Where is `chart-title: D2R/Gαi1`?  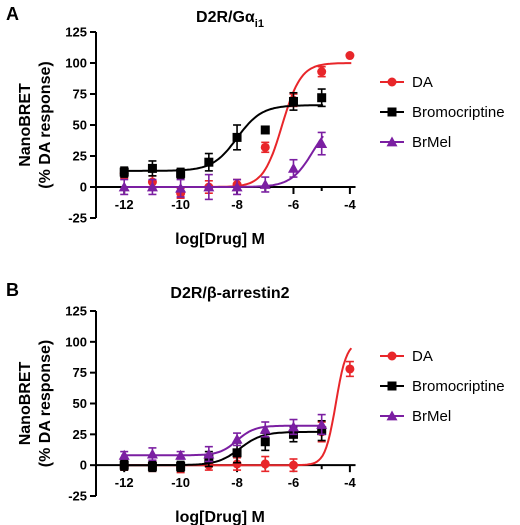
chart-title: D2R/Gαi1 is located at coordinates (230, 19).